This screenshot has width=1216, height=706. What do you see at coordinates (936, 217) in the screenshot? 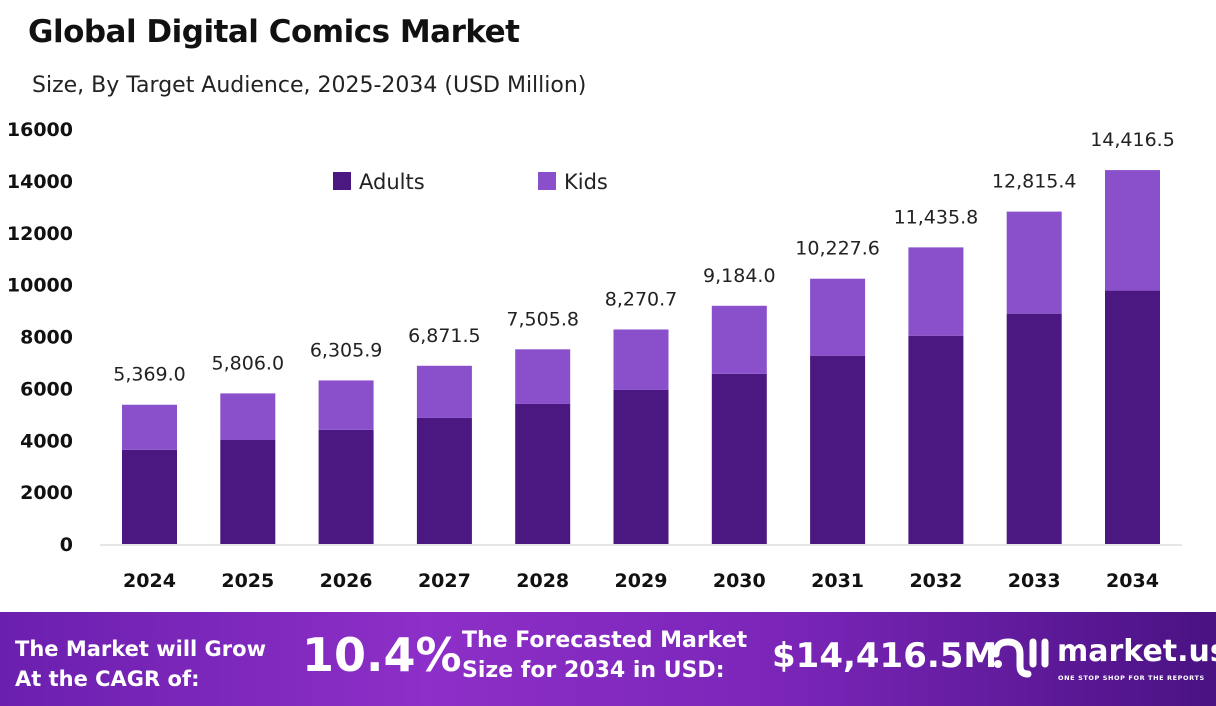
I see `total-data-label: 11,435.8` at bounding box center [936, 217].